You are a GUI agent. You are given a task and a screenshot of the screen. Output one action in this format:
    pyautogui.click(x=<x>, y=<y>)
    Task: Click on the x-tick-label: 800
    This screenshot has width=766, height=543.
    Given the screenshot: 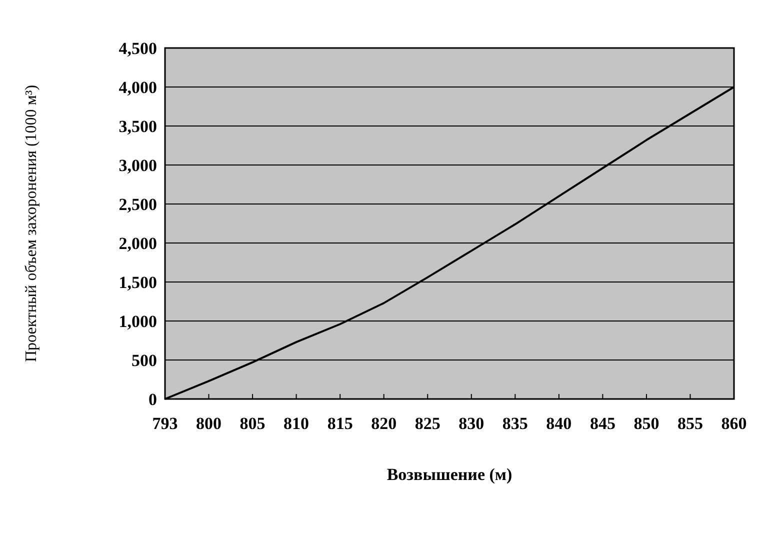 What is the action you would take?
    pyautogui.click(x=209, y=423)
    